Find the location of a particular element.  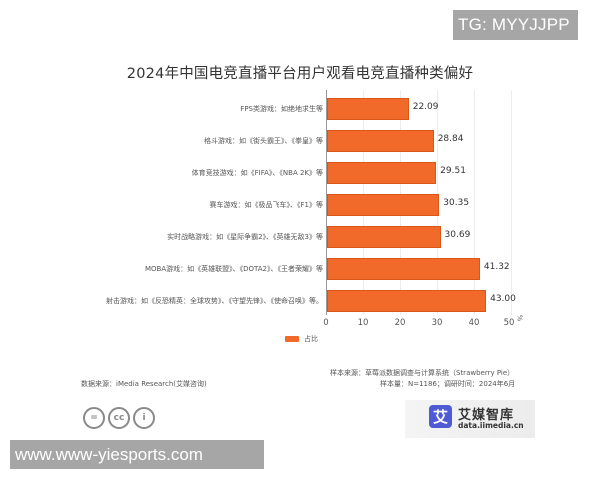

x-axis-unit: % is located at coordinates (519, 318).